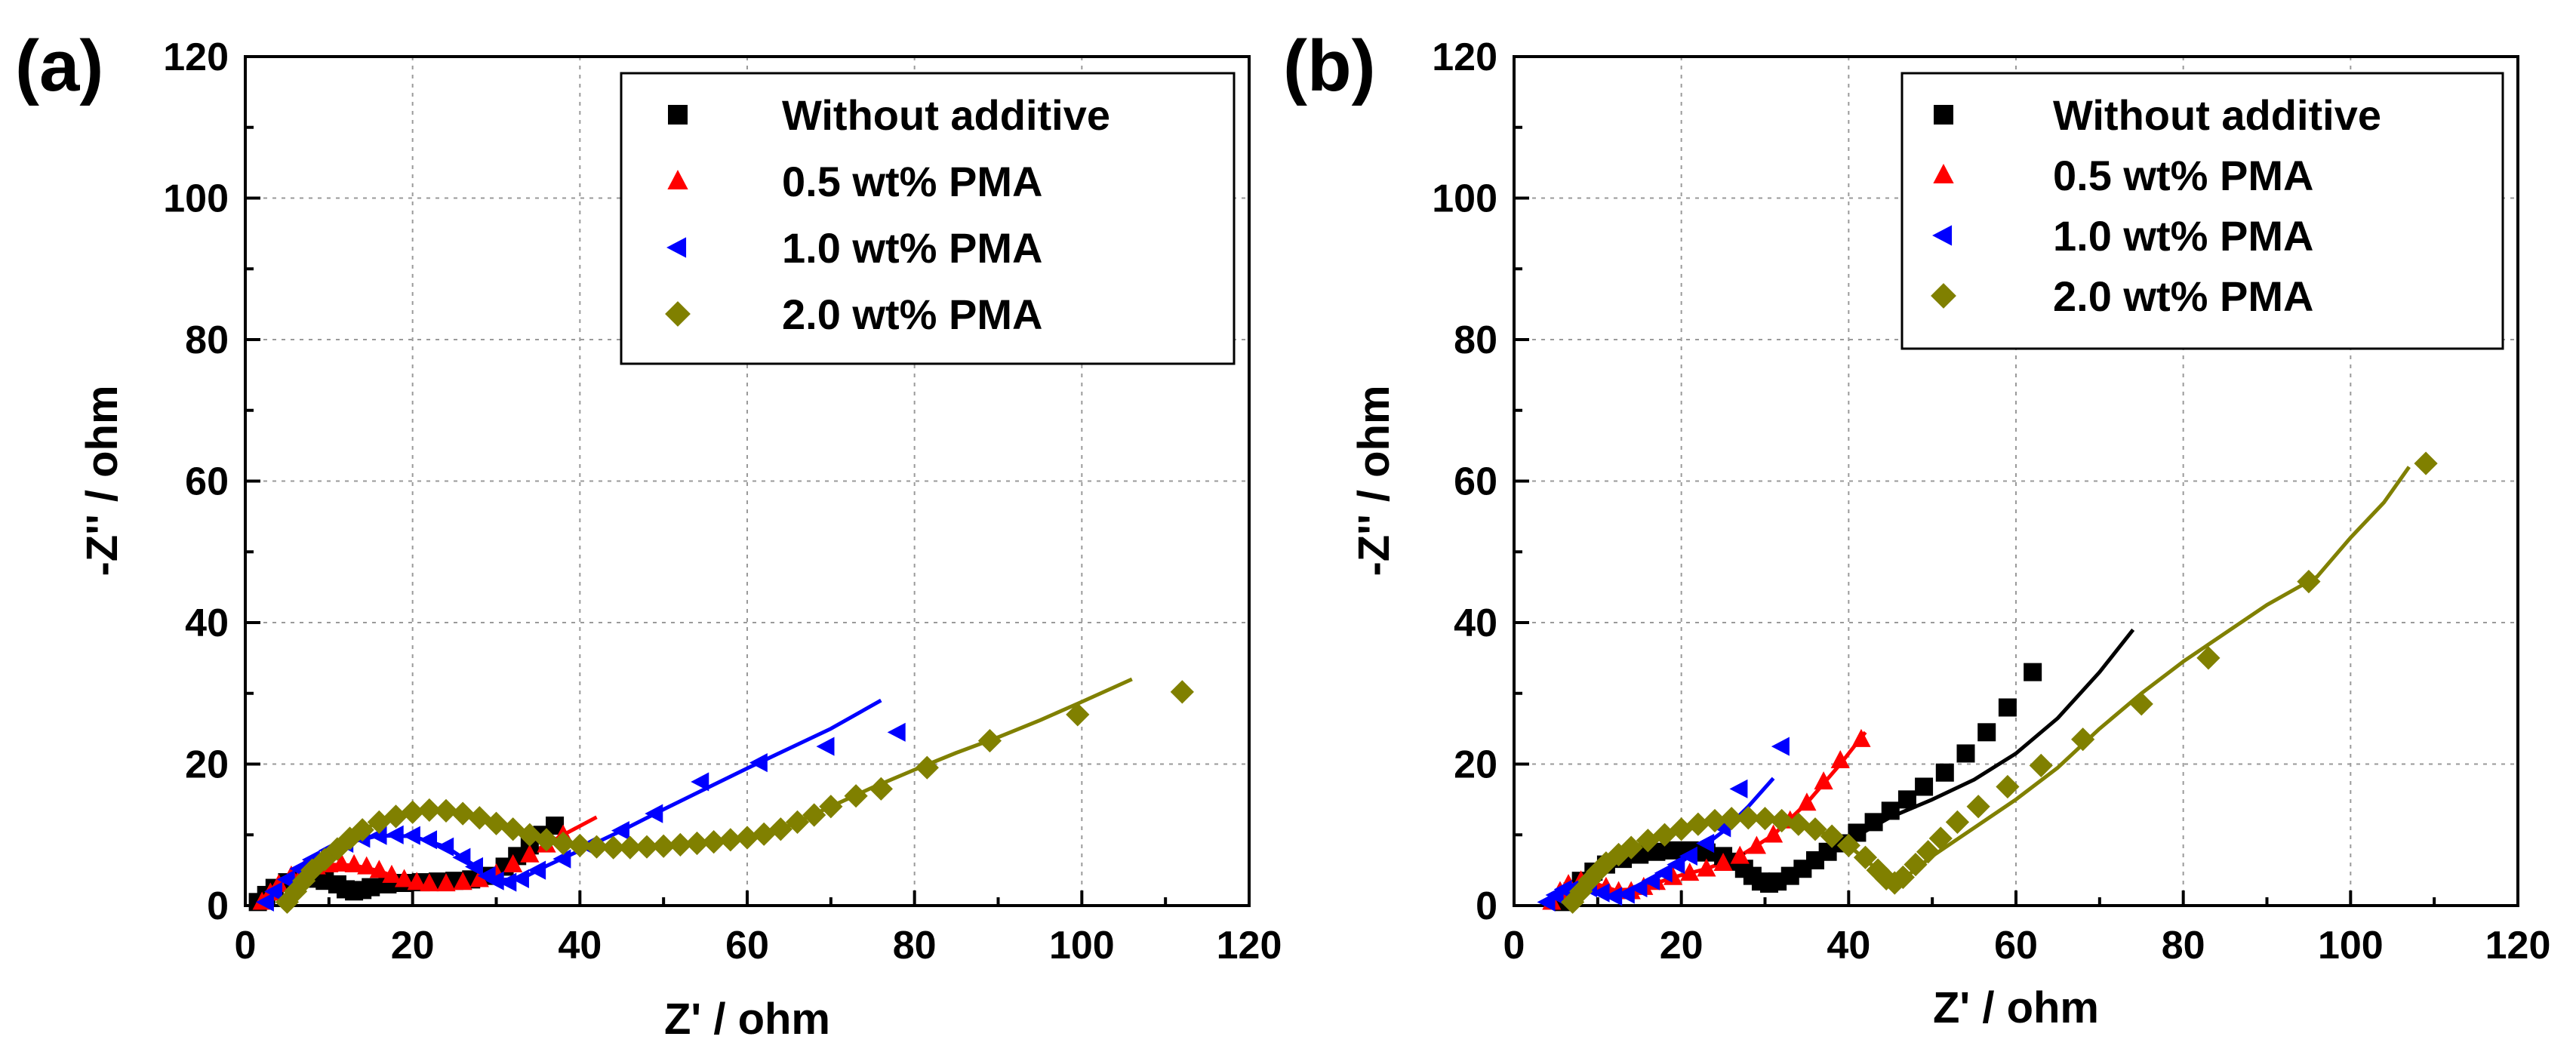 The width and height of the screenshot is (2576, 1055). Describe the element at coordinates (580, 945) in the screenshot. I see `panel-a-x-tick-label: 40` at that location.